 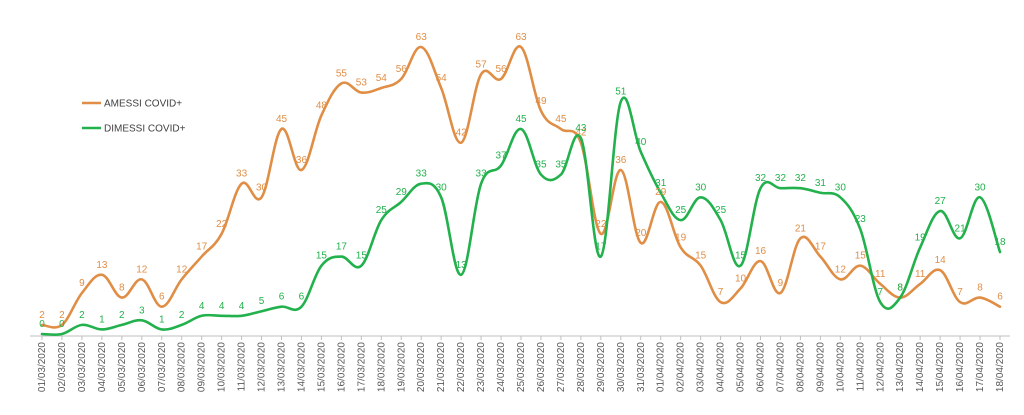 I want to click on x-tick-label: 06/04/2020, so click(x=761, y=367).